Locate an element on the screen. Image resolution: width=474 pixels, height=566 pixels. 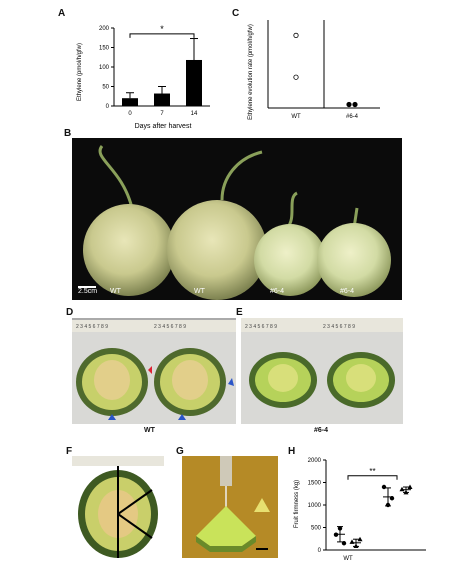
chart-h-xtick-label: WT is located at coordinates (348, 559).